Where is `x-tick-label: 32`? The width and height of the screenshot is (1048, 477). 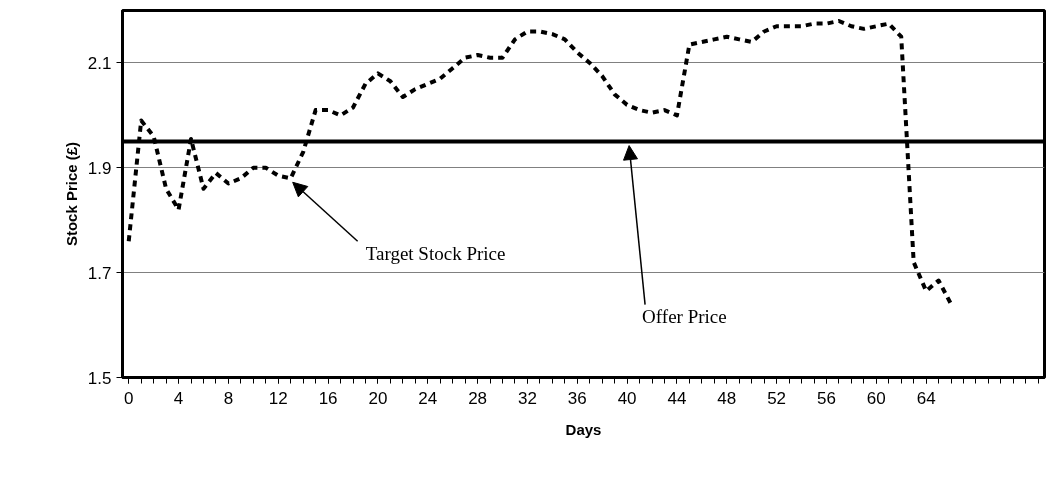
x-tick-label: 32 is located at coordinates (527, 398).